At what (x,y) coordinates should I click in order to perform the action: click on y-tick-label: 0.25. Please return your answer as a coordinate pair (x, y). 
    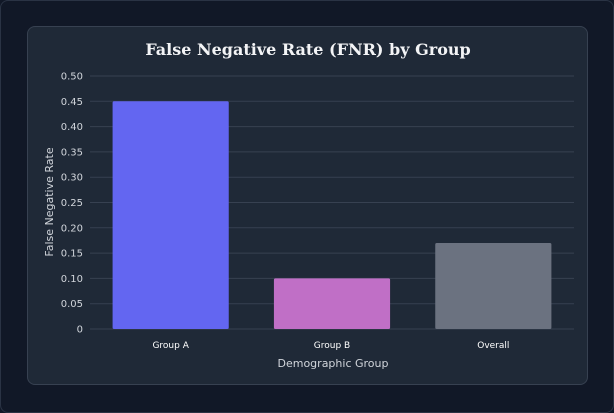
    Looking at the image, I should click on (72, 203).